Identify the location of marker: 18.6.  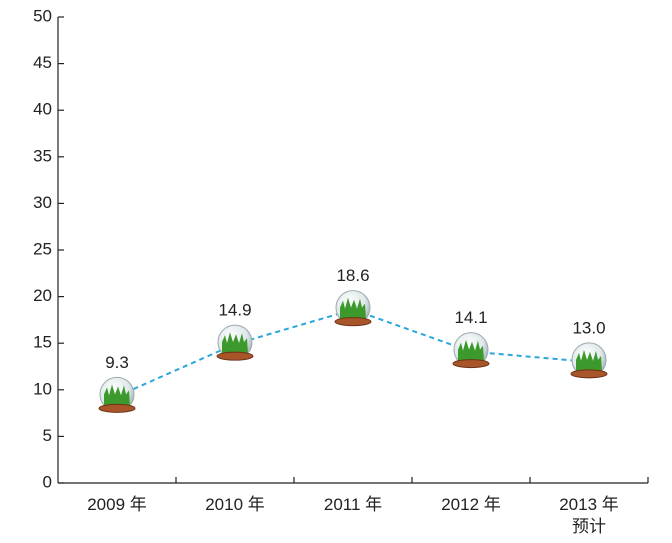
(353, 296).